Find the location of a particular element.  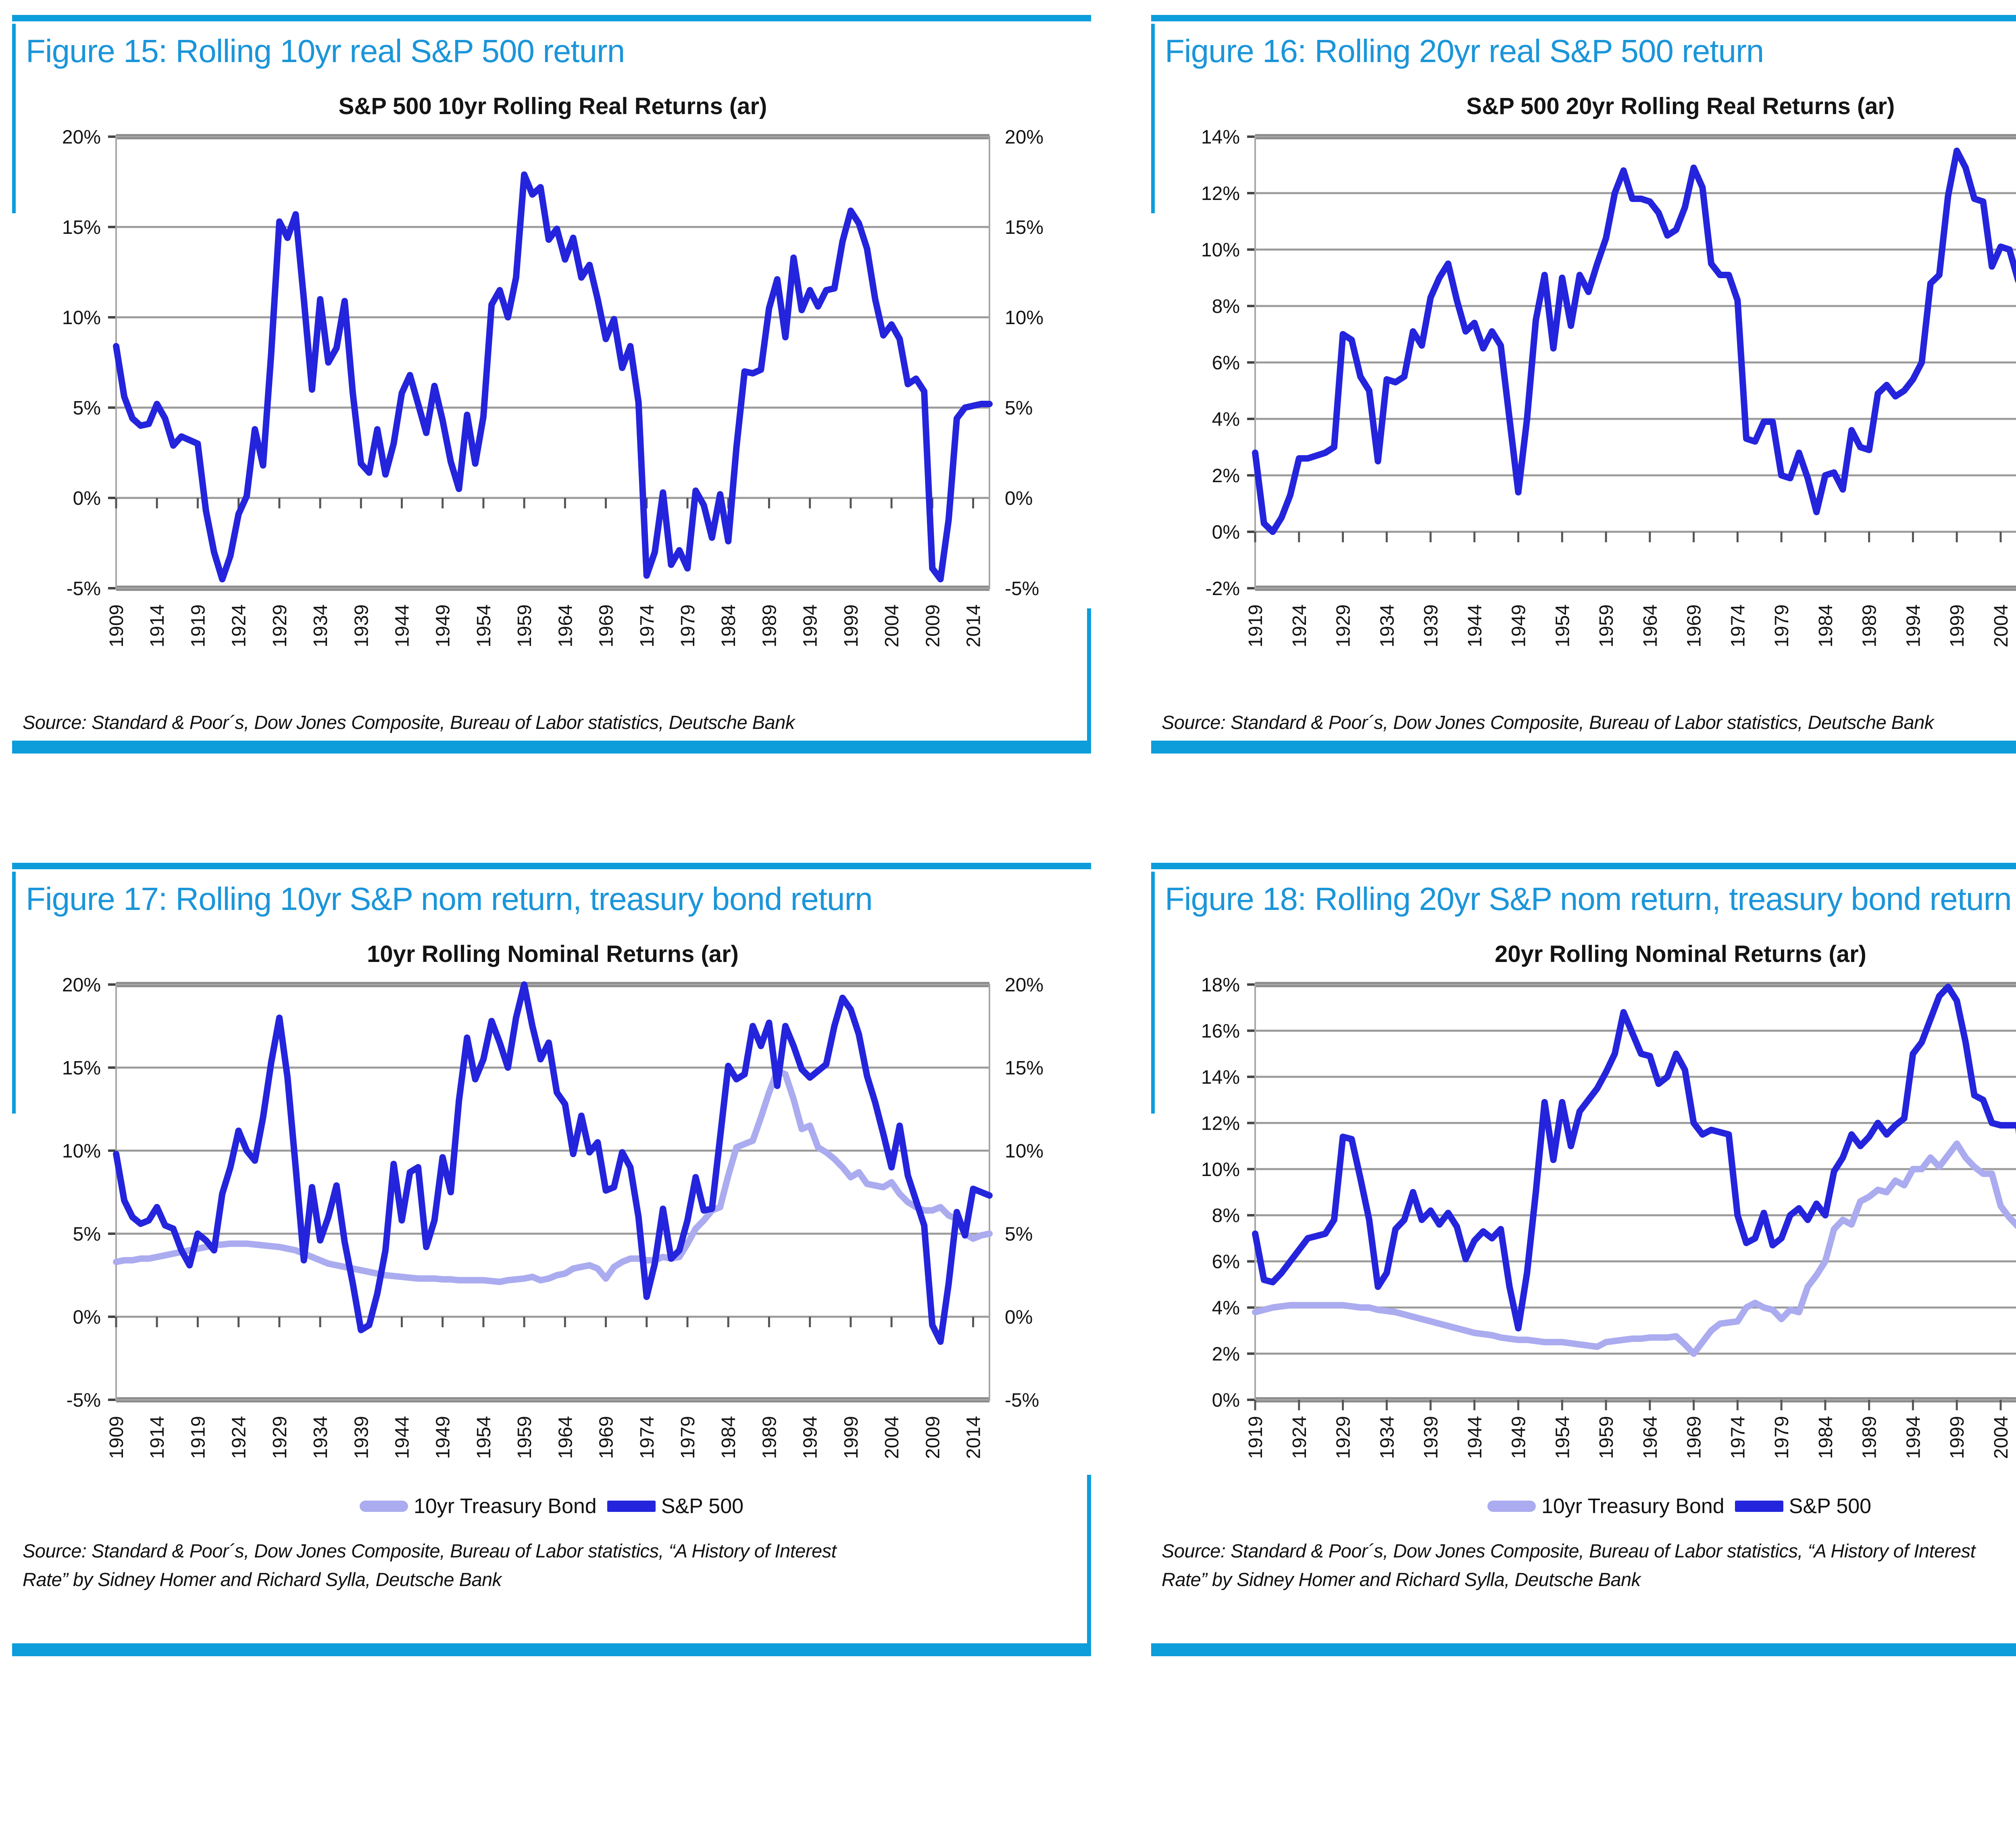

y-tick-label-left: 4% is located at coordinates (1226, 419).